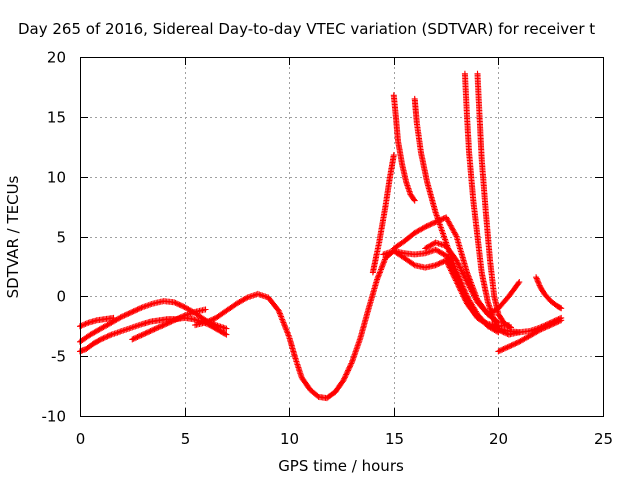  I want to click on y-tick-labels: -10 -5 0 5 10 15 20, so click(54, 237).